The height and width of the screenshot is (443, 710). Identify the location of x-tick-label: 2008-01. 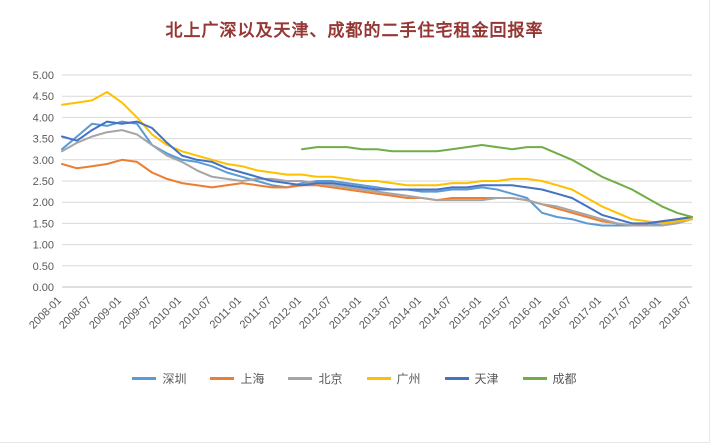
(45, 313).